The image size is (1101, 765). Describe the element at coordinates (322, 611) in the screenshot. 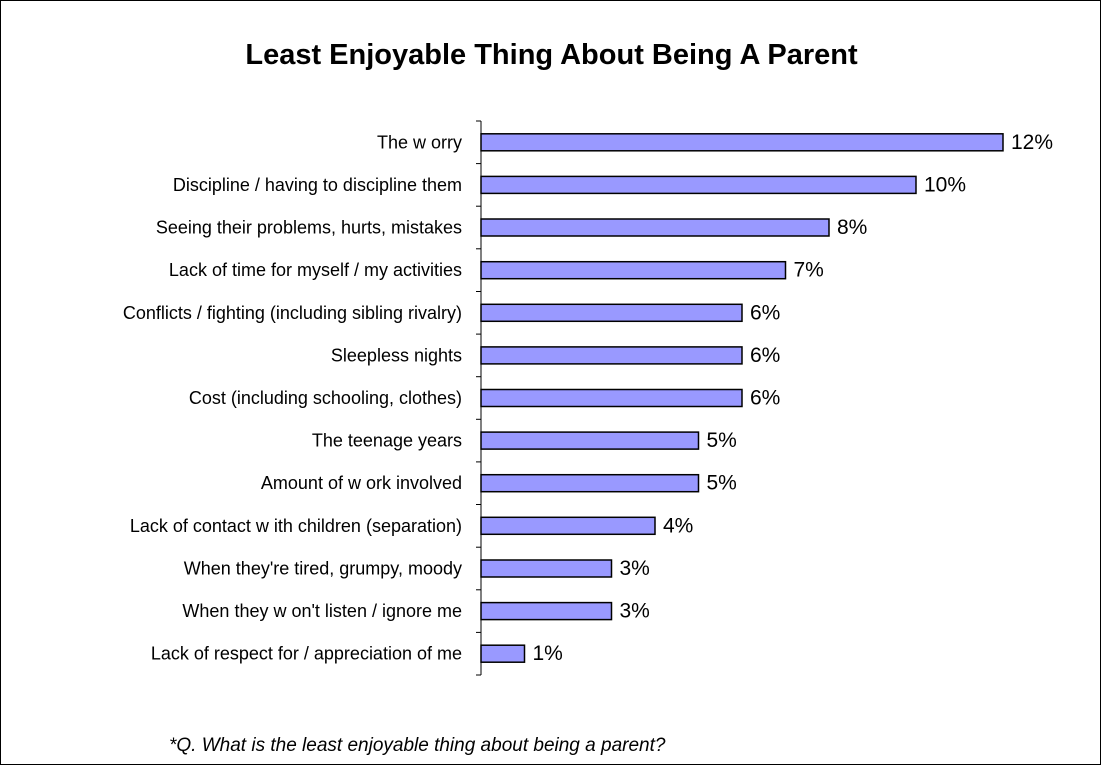

I see `category-label: When they w on't listen / ignore me` at that location.